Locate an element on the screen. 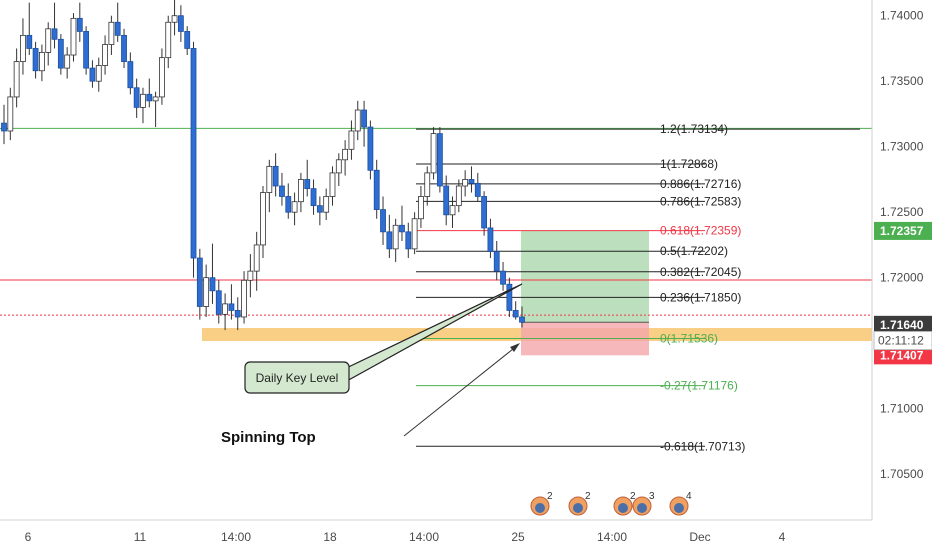  economic-event-marker: 3 is located at coordinates (643, 503).